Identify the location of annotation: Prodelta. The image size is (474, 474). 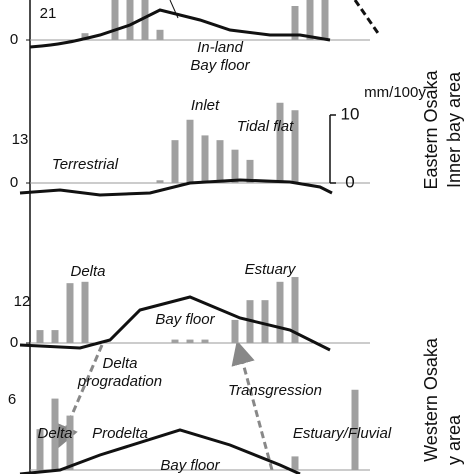
(120, 433).